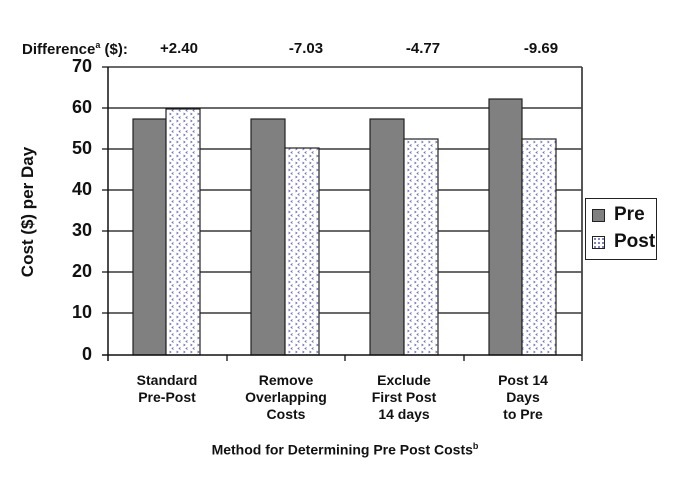 The image size is (685, 490). I want to click on difference-value: -7.03, so click(306, 48).